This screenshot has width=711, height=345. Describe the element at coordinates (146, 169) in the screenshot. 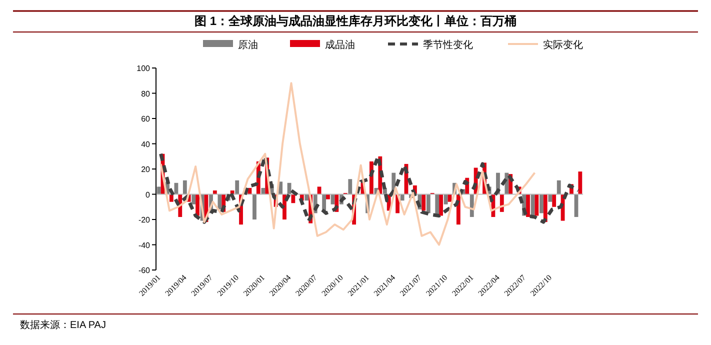

I see `y-tick-label: 20` at that location.